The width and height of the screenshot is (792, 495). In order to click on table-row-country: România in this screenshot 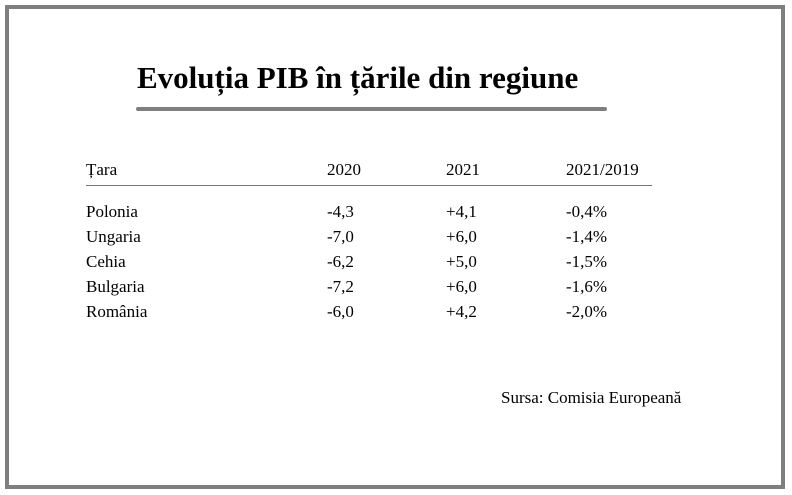, I will do `click(117, 311)`.